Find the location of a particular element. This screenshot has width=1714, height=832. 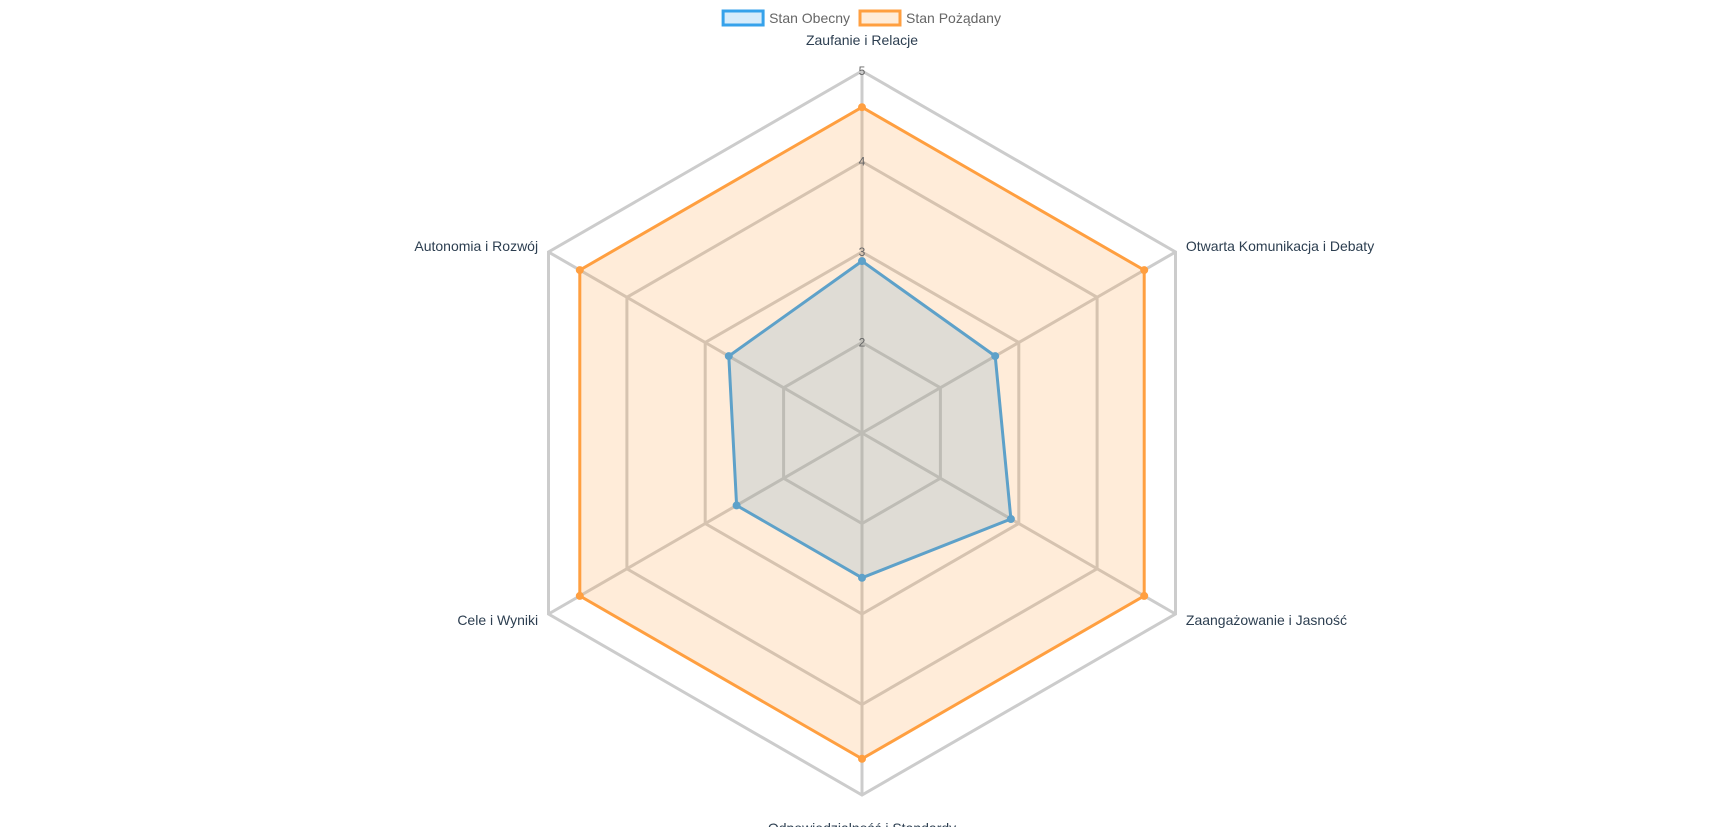

legend-label: Stan Obecny is located at coordinates (809, 18).